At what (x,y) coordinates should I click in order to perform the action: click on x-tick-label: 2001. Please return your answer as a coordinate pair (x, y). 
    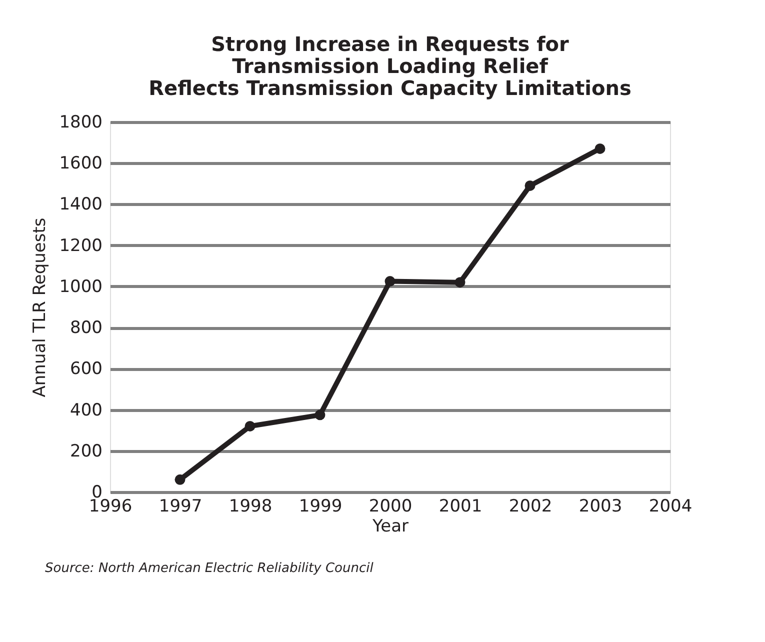
    Looking at the image, I should click on (460, 506).